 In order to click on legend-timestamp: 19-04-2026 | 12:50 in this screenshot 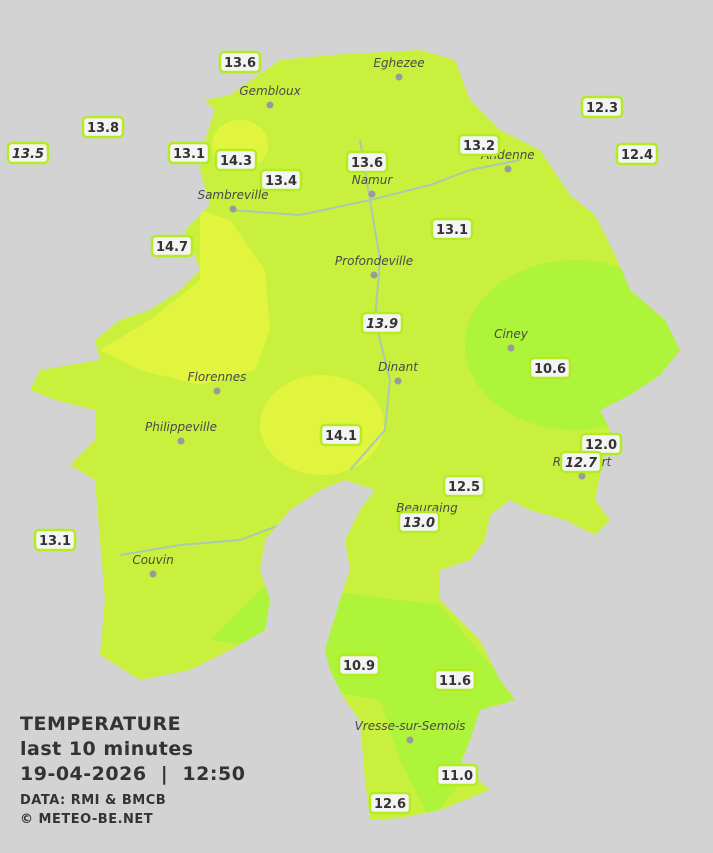, I will do `click(132, 774)`.